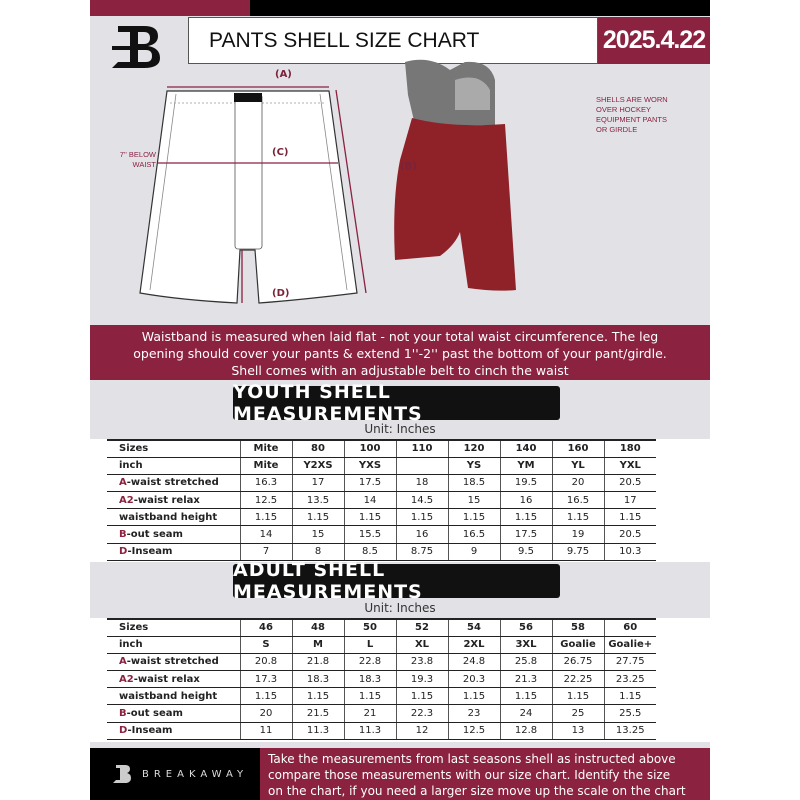  What do you see at coordinates (369, 466) in the screenshot?
I see `table-cell: YXS` at bounding box center [369, 466].